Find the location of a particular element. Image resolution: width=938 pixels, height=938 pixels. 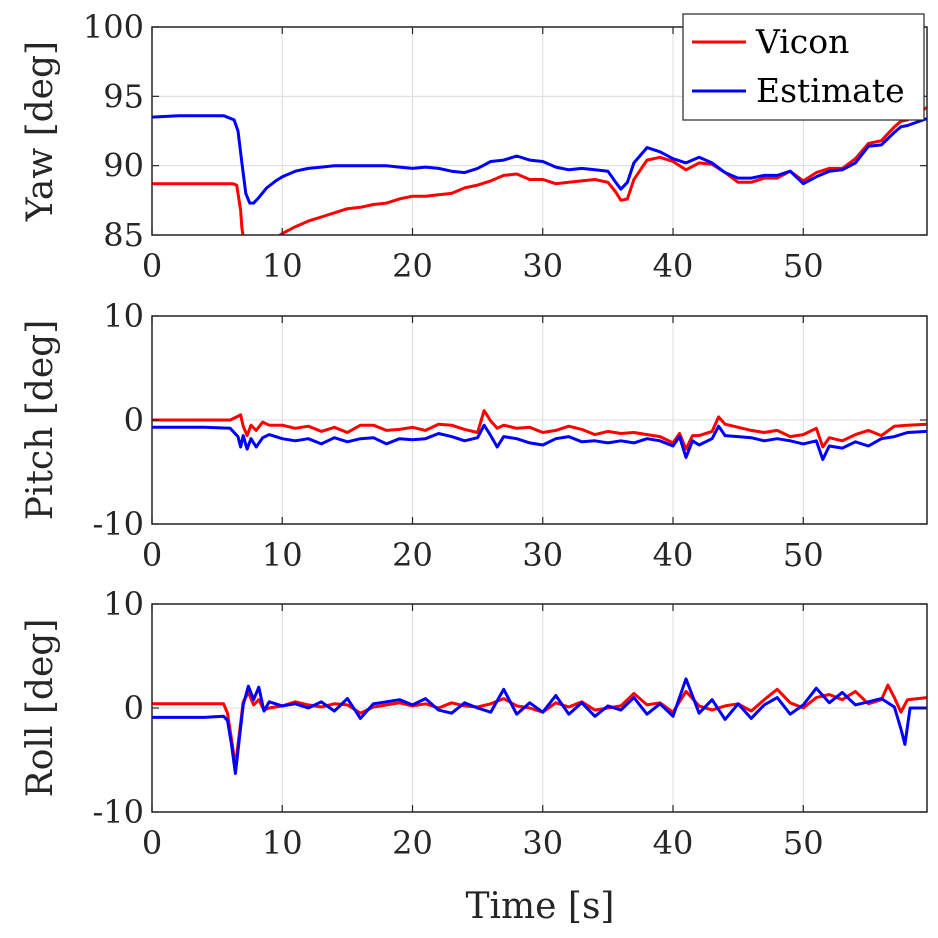

legend-vicon-label: Vicon is located at coordinates (802, 41).